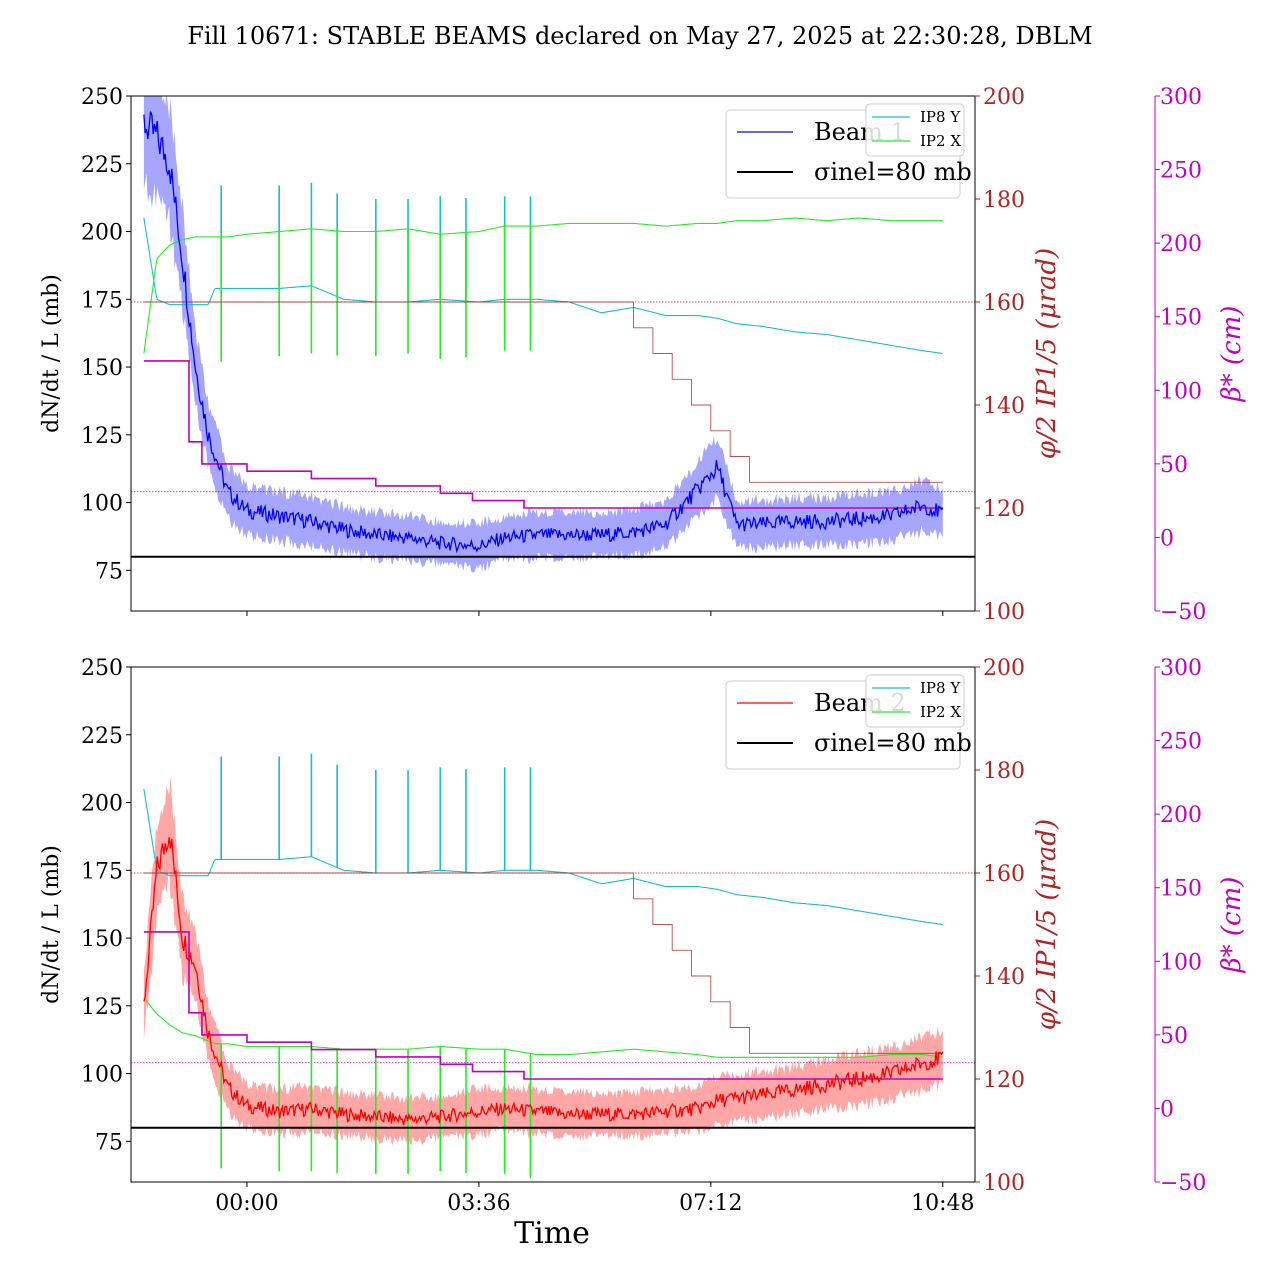 Image resolution: width=1280 pixels, height=1284 pixels. Describe the element at coordinates (246, 1203) in the screenshot. I see `x-tick-label: 00:00` at that location.